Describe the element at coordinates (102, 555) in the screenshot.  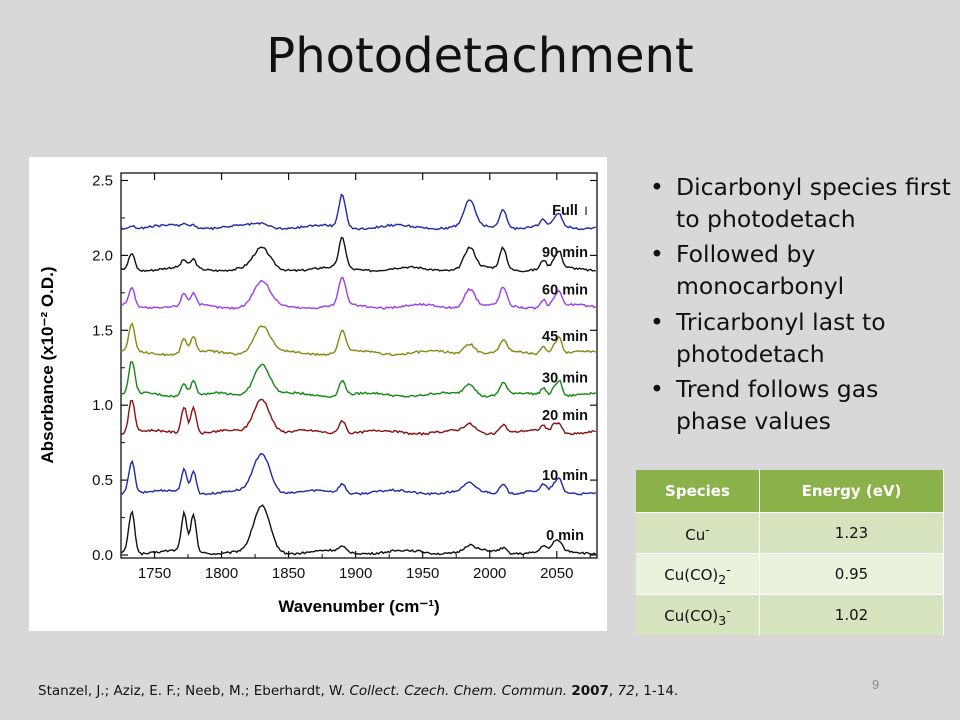
I see `y-tick-label: 0.0` at that location.